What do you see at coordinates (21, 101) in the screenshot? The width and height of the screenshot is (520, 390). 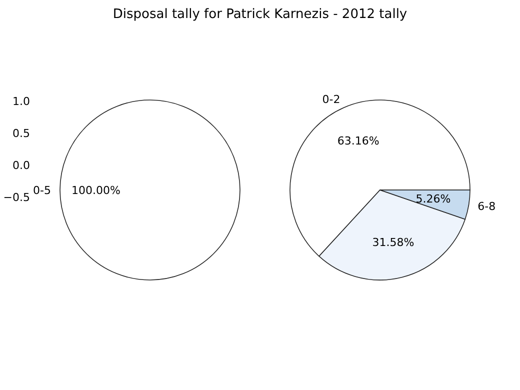 I see `text: 1.0` at bounding box center [21, 101].